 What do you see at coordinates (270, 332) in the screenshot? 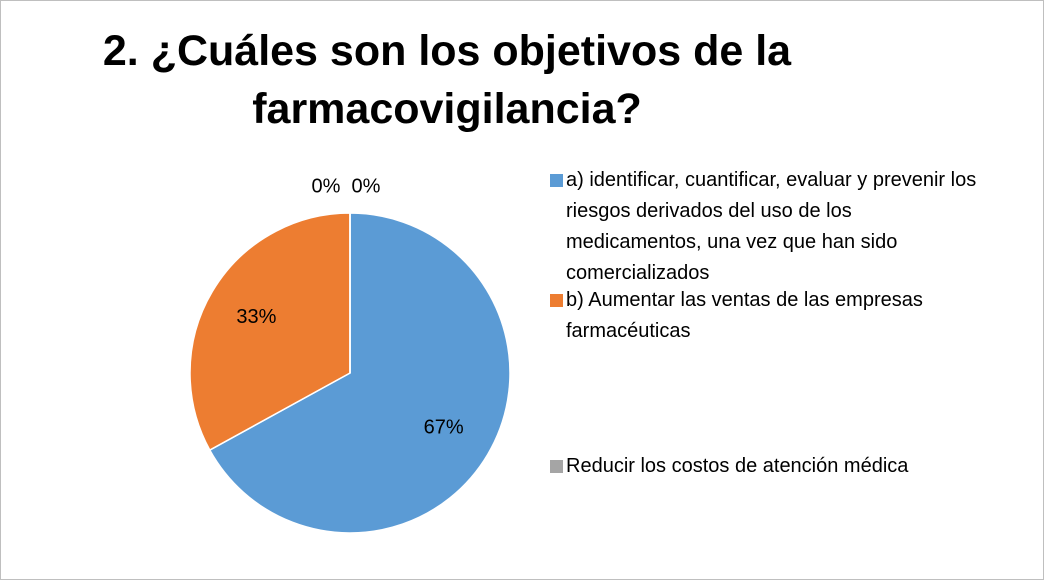
I see `pie-slice` at bounding box center [270, 332].